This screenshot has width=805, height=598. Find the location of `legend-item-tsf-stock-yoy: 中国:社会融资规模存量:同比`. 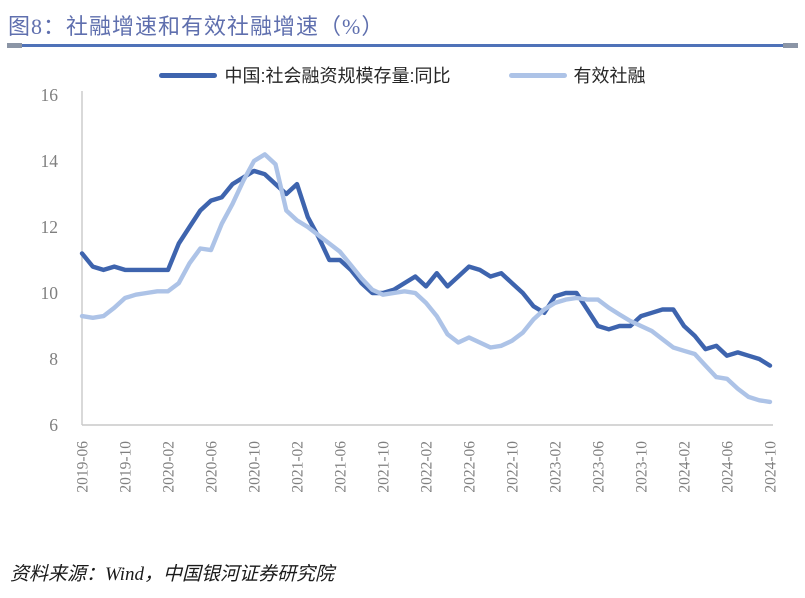

legend-item-tsf-stock-yoy: 中国:社会融资规模存量:同比 is located at coordinates (305, 75).